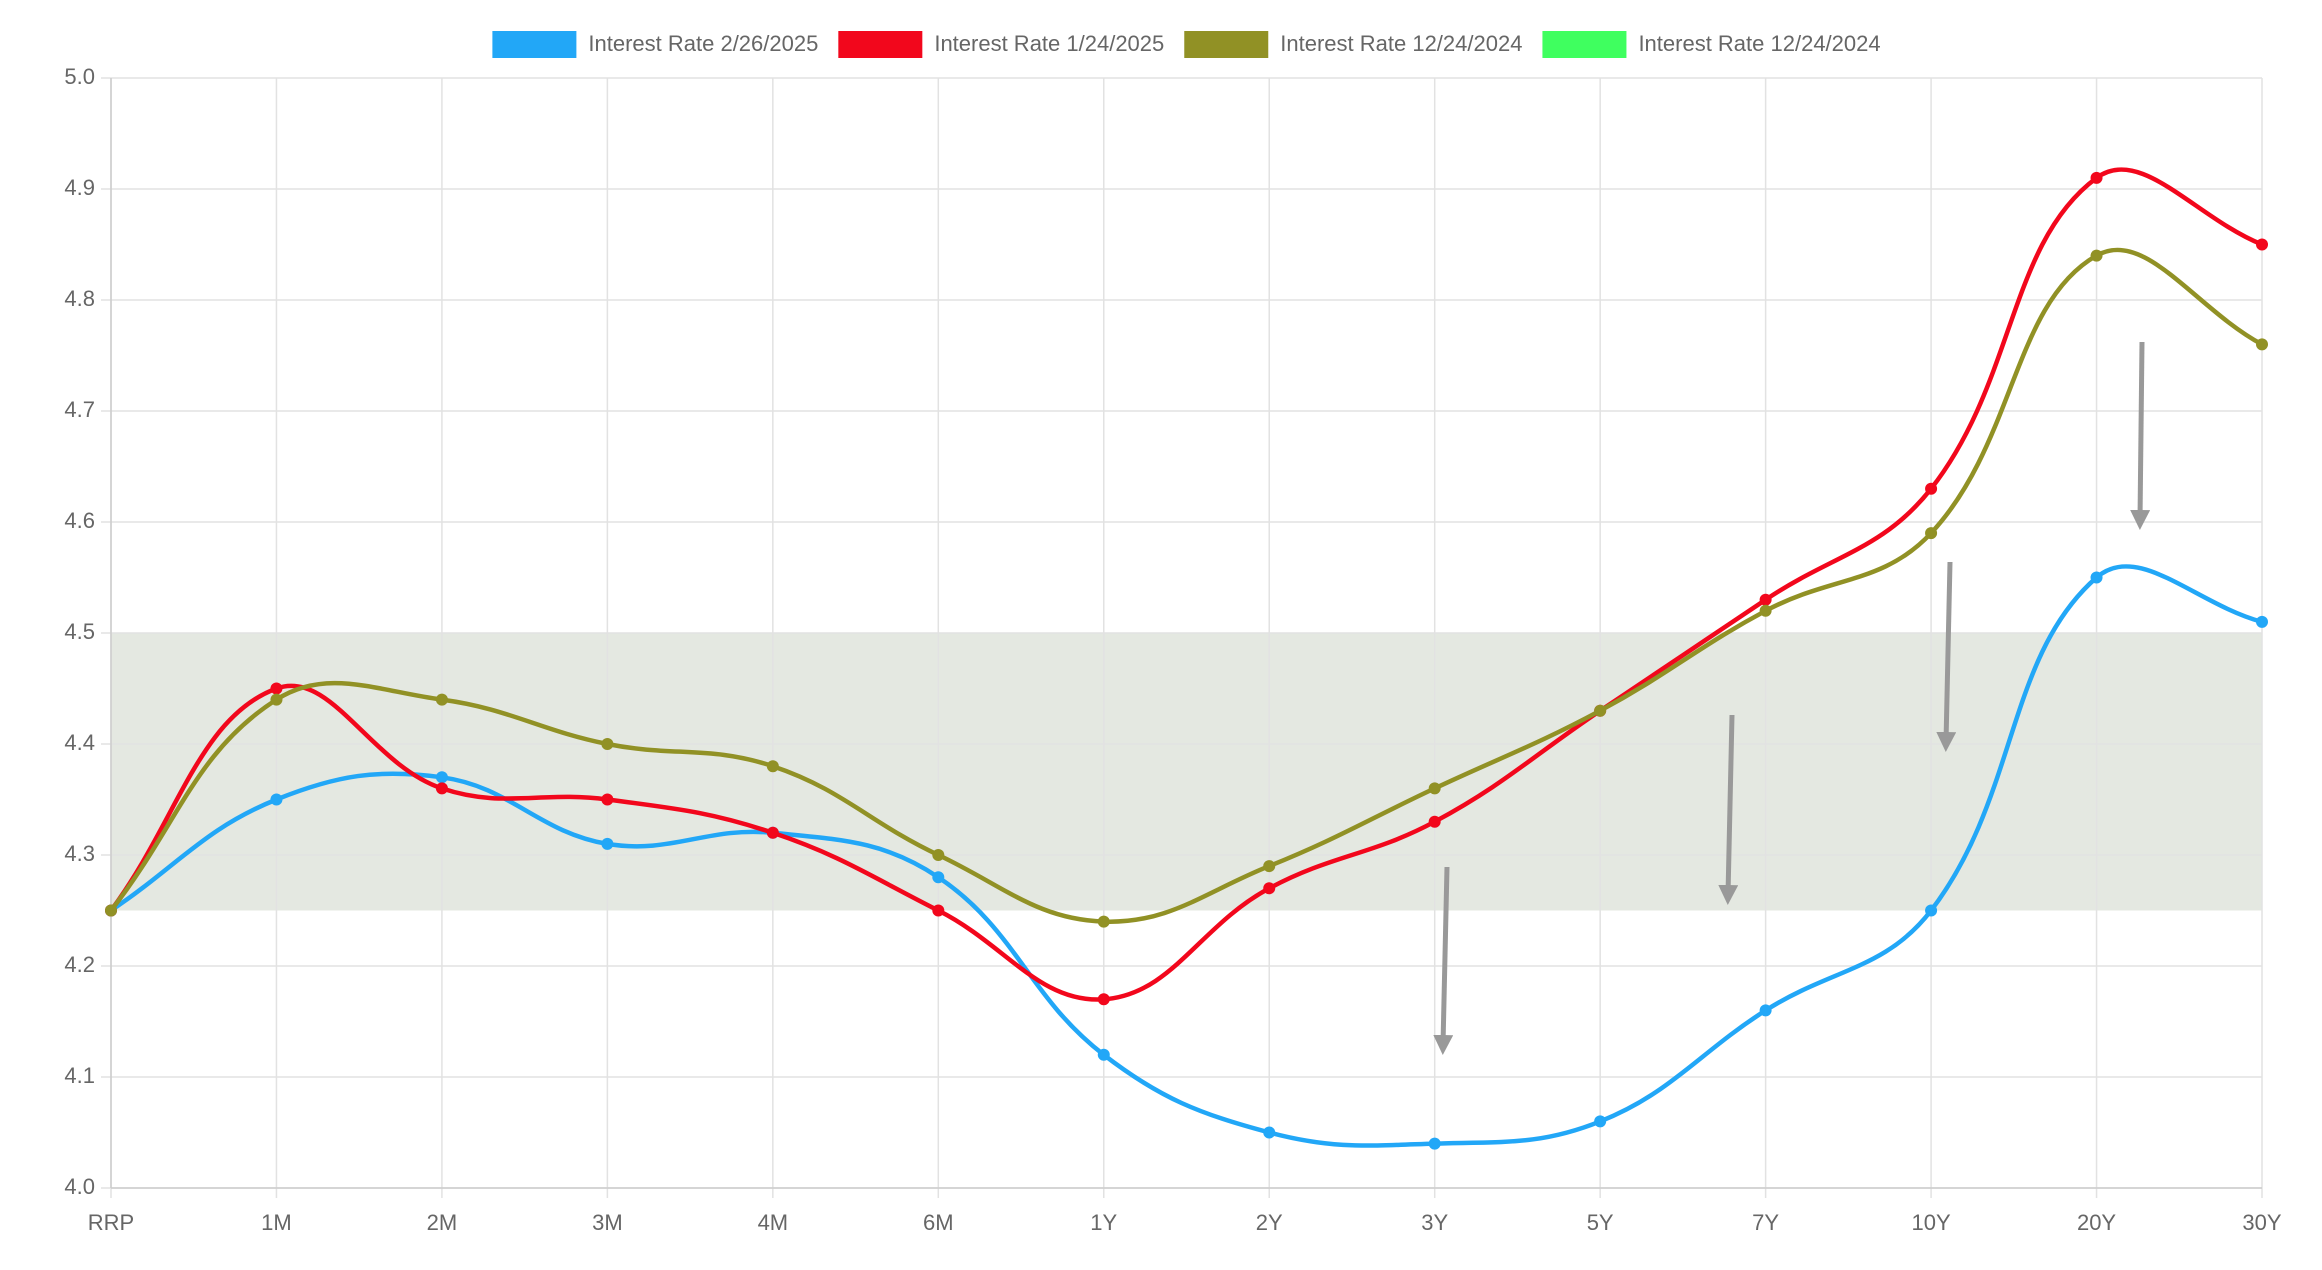 This screenshot has width=2322, height=1270. What do you see at coordinates (79, 742) in the screenshot?
I see `y-tick-label: 4.4` at bounding box center [79, 742].